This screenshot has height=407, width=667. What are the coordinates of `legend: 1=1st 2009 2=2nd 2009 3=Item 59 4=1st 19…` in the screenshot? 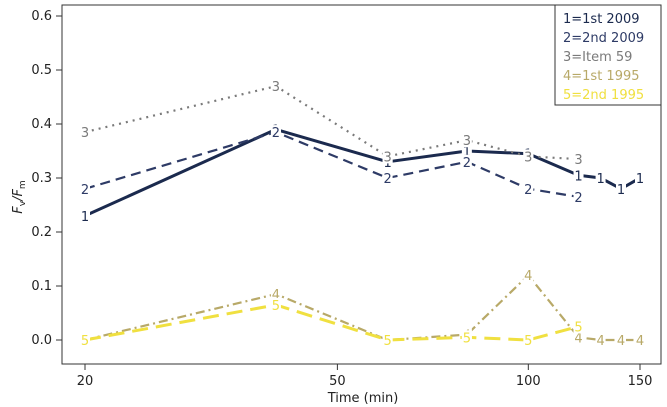 It's located at (608, 55).